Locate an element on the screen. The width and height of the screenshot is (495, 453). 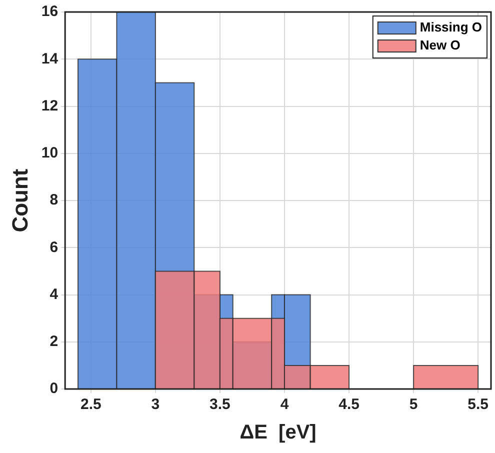
x-tick-label: 4 is located at coordinates (285, 405).